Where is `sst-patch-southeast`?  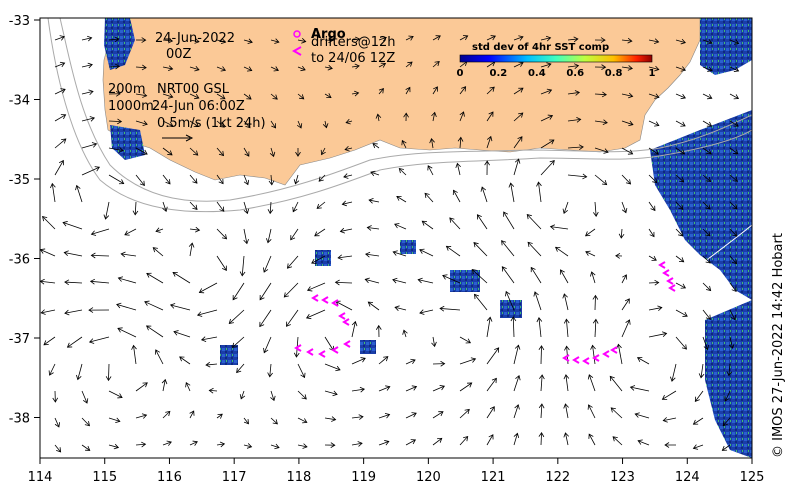 sst-patch-southeast is located at coordinates (701, 205).